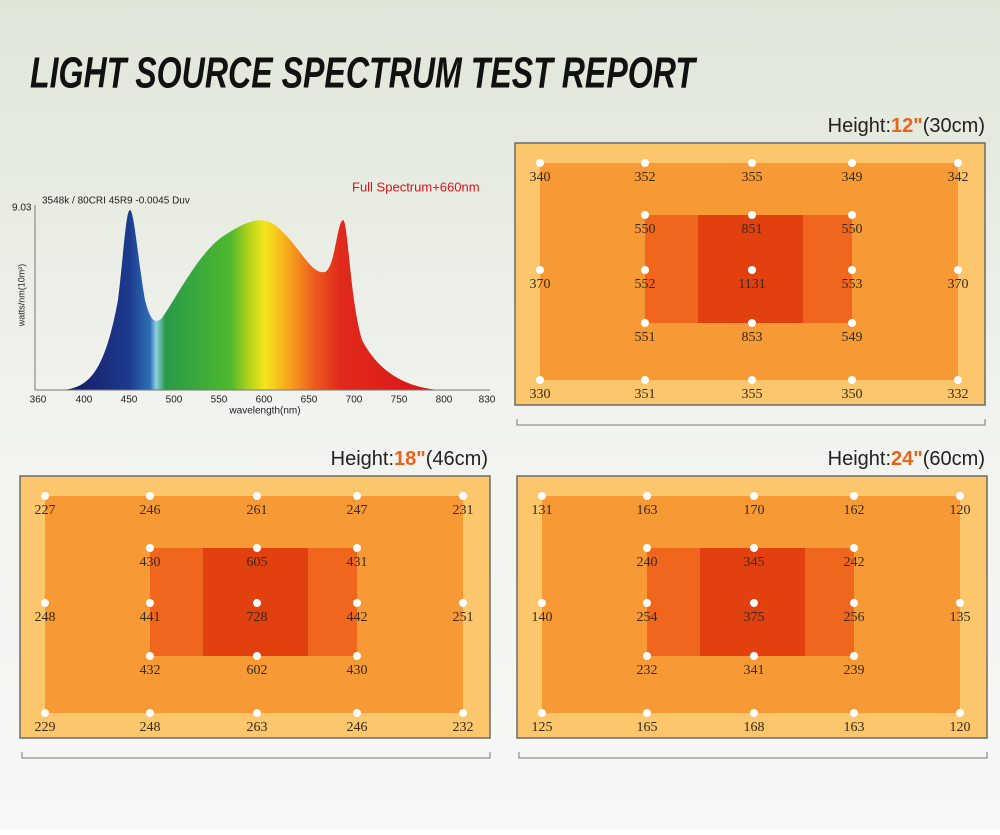 The width and height of the screenshot is (1000, 835). Describe the element at coordinates (174, 400) in the screenshot. I see `x-tick-label: 500` at that location.